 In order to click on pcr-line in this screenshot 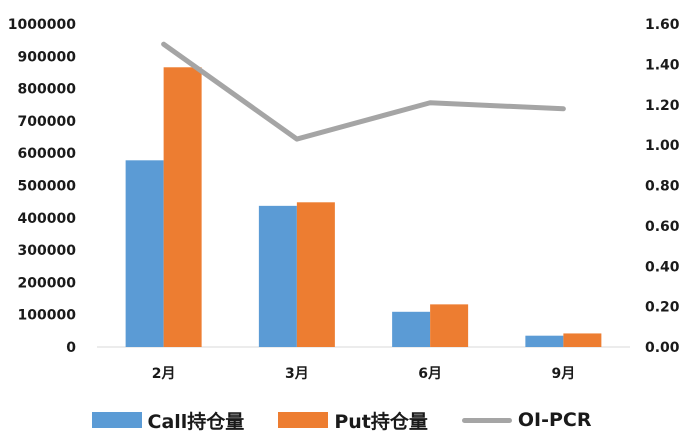, I will do `click(363, 91)`.